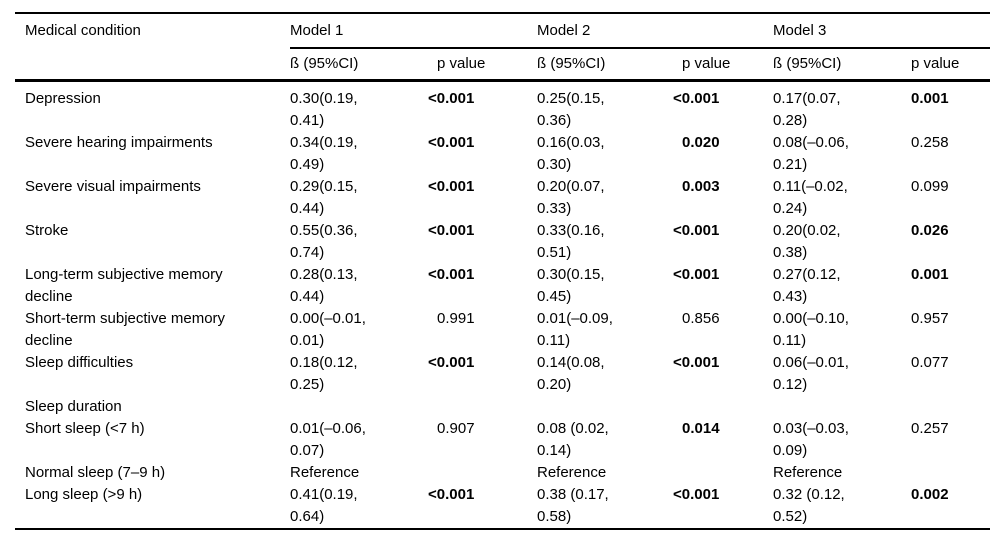 The image size is (1000, 557). I want to click on model-1-header: Model 1, so click(413, 31).